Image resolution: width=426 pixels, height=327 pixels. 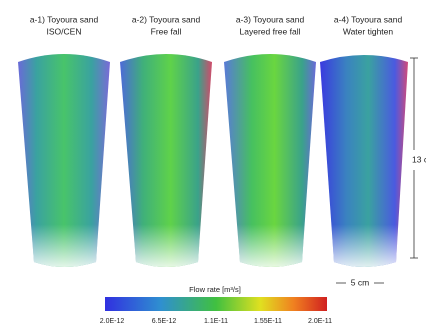 I want to click on panel-condition: Layered free fall, so click(x=270, y=31).